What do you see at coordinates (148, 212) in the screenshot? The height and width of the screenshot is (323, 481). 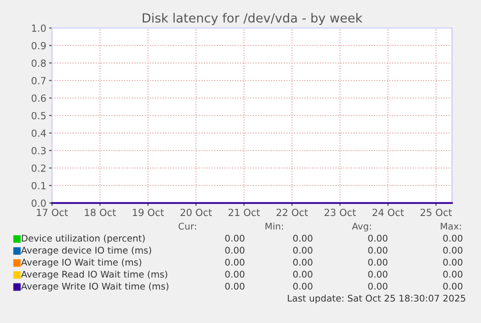 I see `x-tick-label: 19 Oct` at bounding box center [148, 212].